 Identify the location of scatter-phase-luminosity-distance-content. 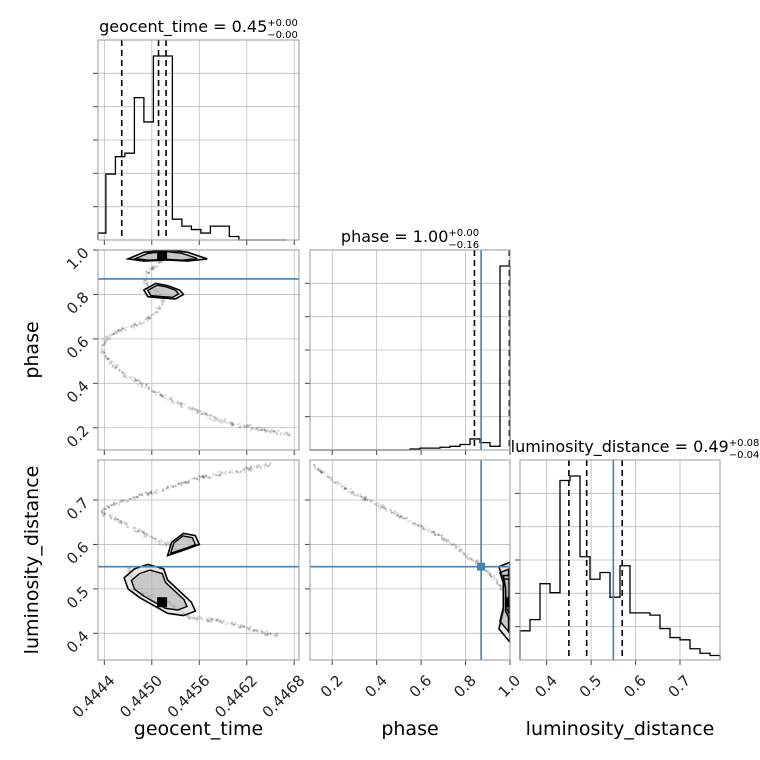
(410, 560).